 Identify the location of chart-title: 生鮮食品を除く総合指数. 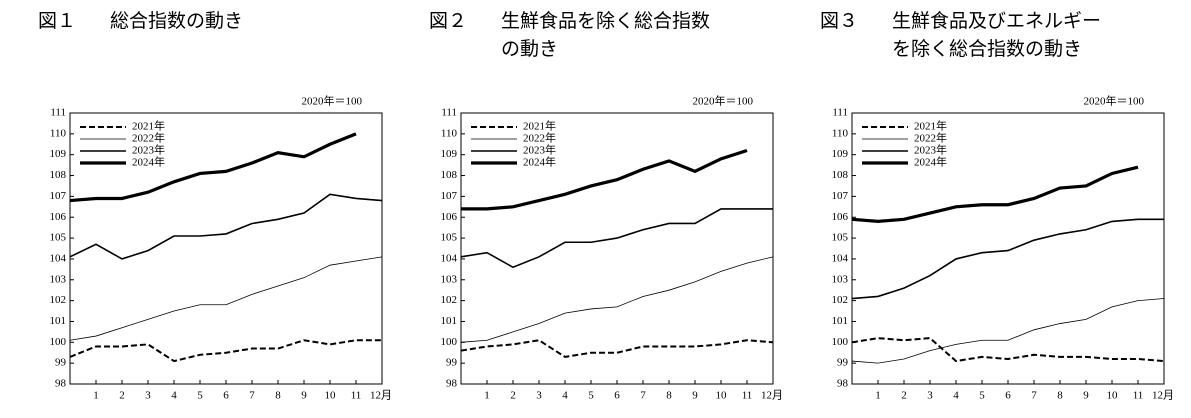
(605, 21).